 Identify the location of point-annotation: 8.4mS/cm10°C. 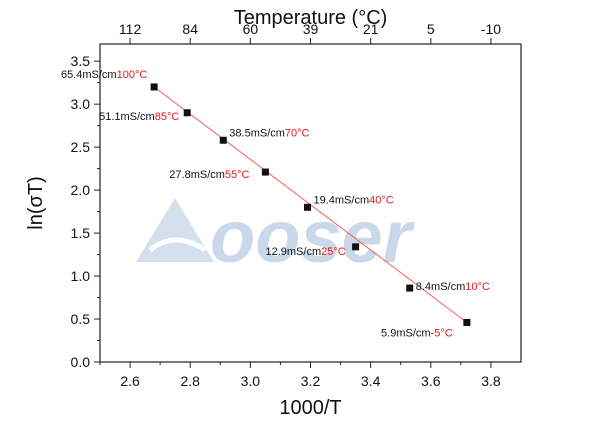
(453, 287).